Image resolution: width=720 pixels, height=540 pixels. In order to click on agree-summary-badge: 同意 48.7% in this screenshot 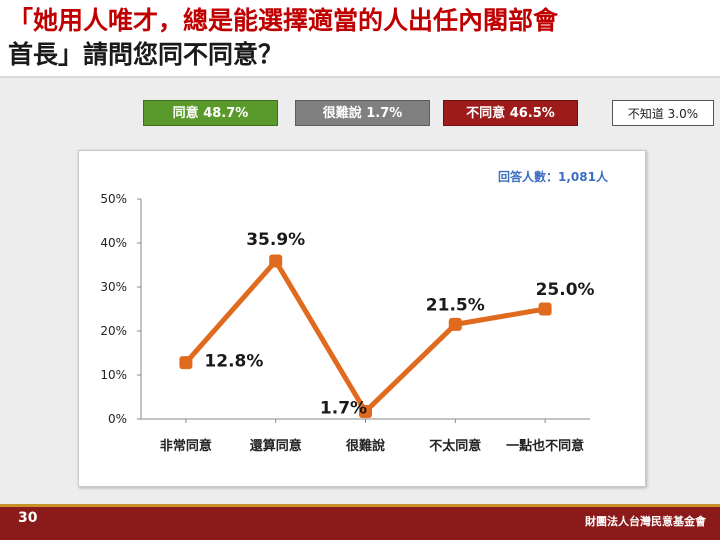, I will do `click(210, 113)`.